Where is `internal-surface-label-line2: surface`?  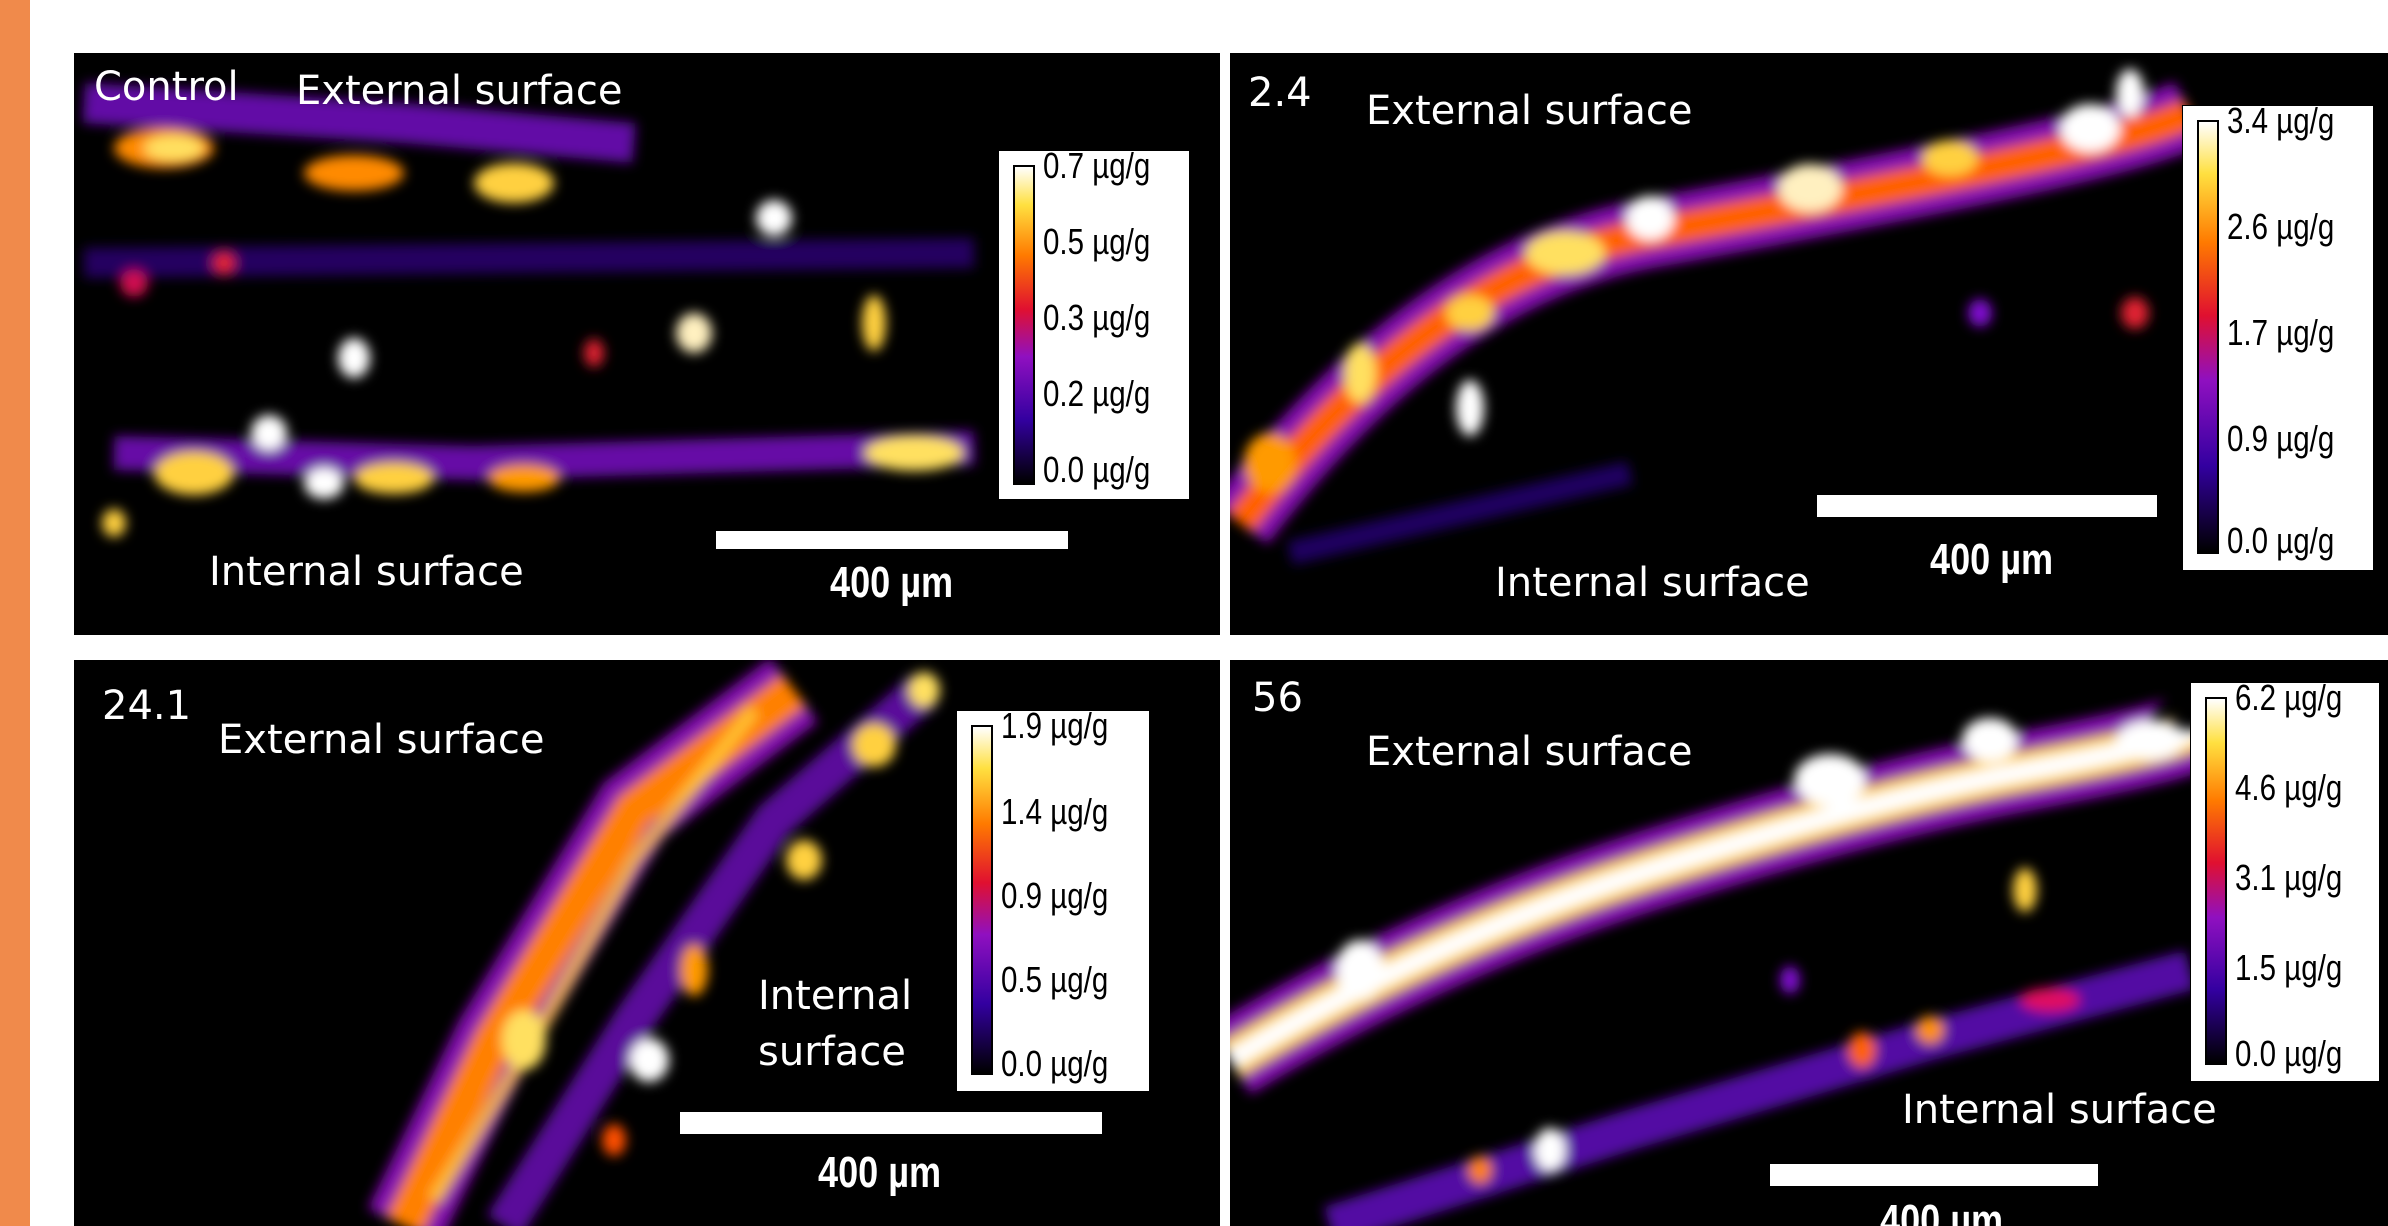
internal-surface-label-line2: surface is located at coordinates (832, 1052).